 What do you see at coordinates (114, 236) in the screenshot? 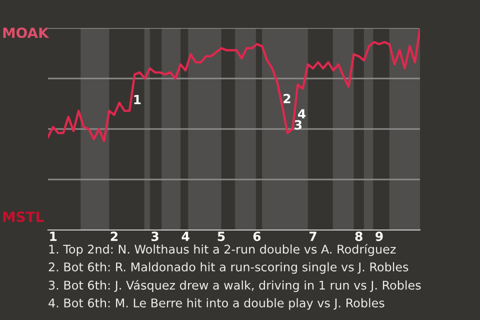
I see `x-tick-label: 2` at bounding box center [114, 236].